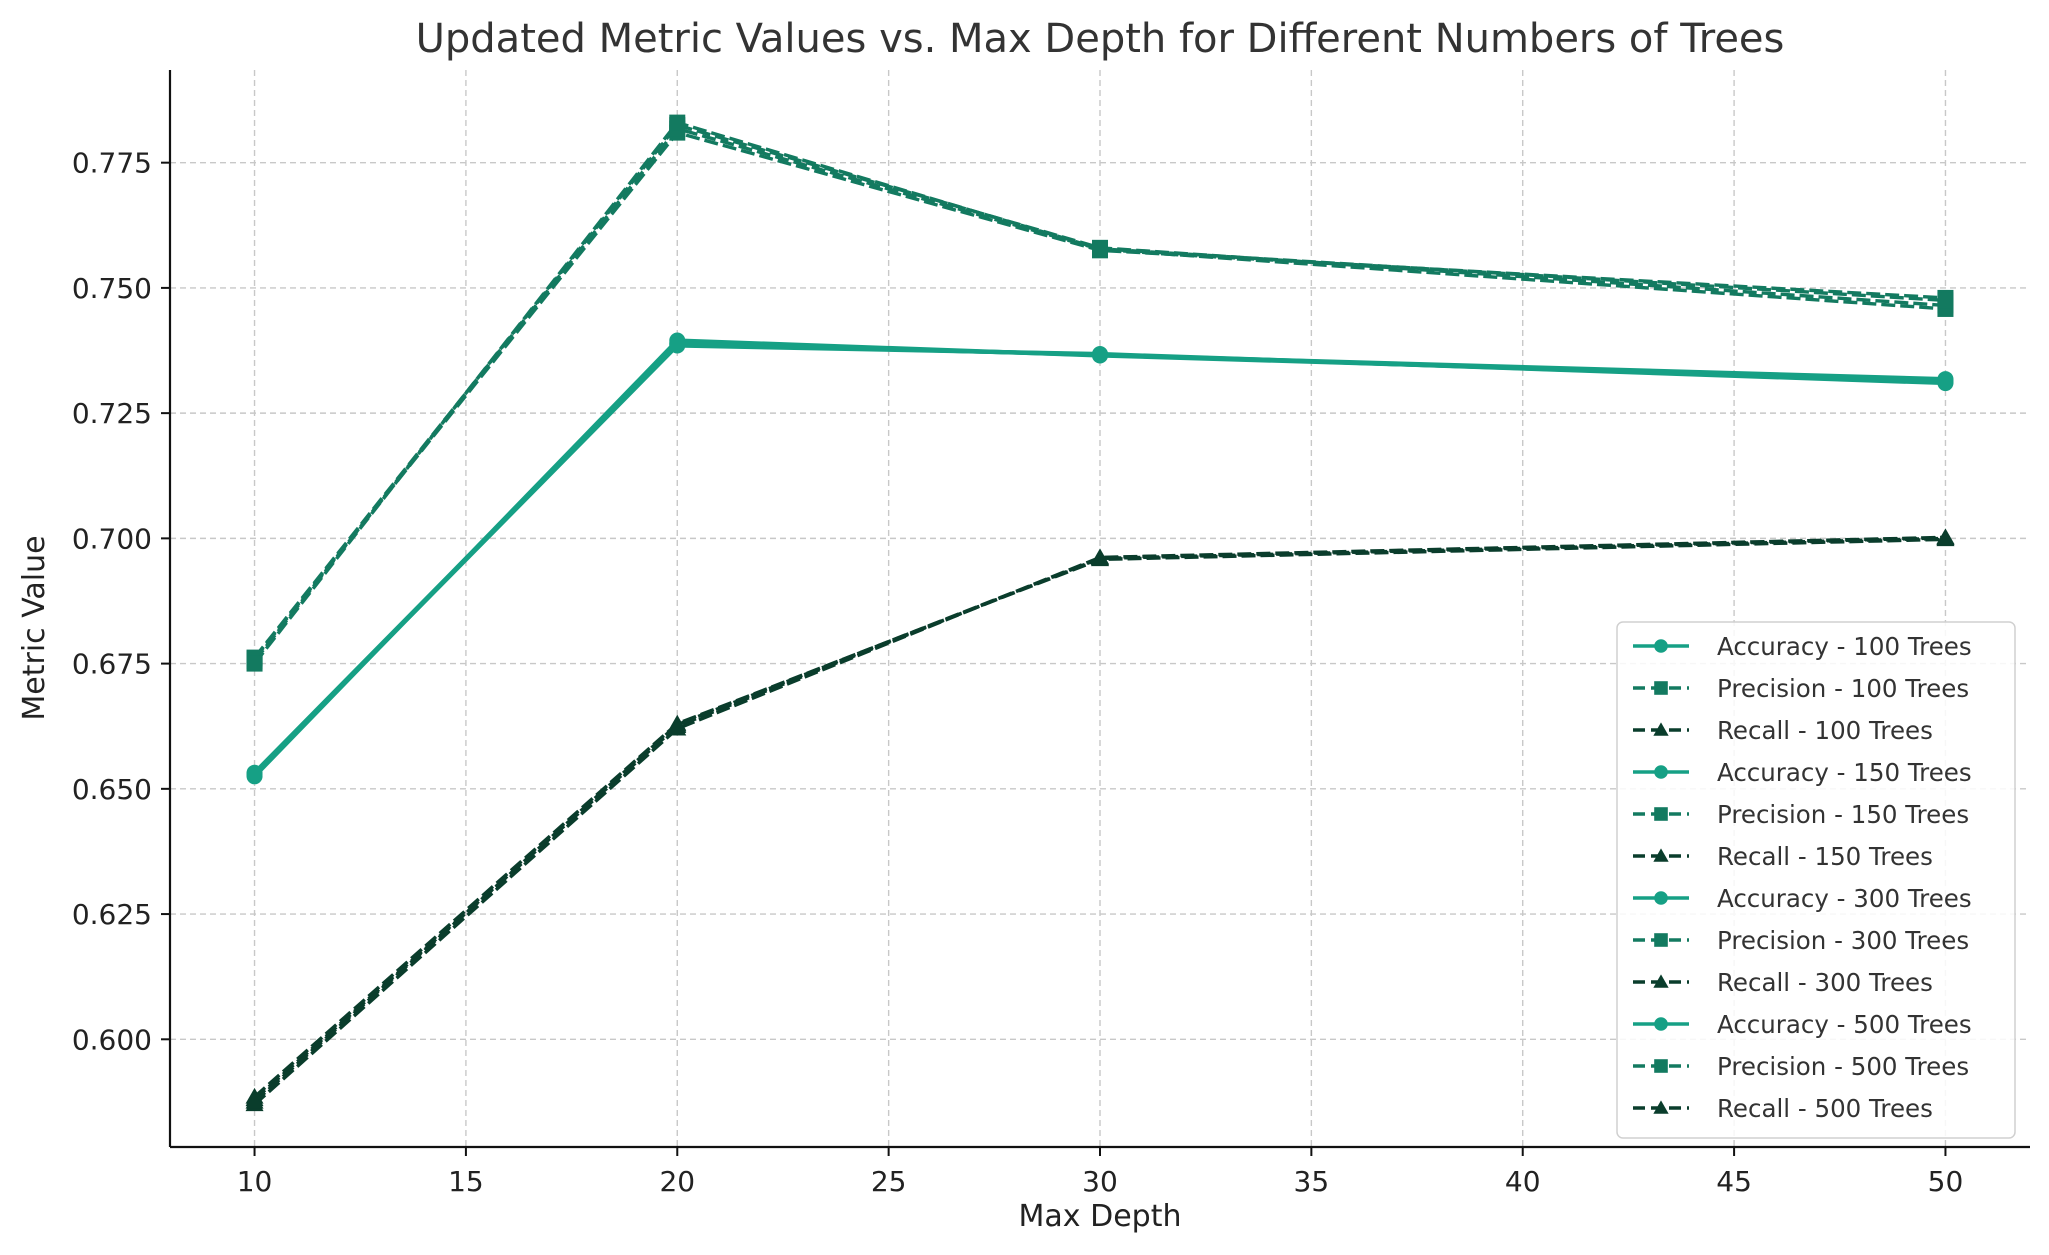 The height and width of the screenshot is (1255, 2049). What do you see at coordinates (1734, 1181) in the screenshot?
I see `x-tick-label: 45` at bounding box center [1734, 1181].